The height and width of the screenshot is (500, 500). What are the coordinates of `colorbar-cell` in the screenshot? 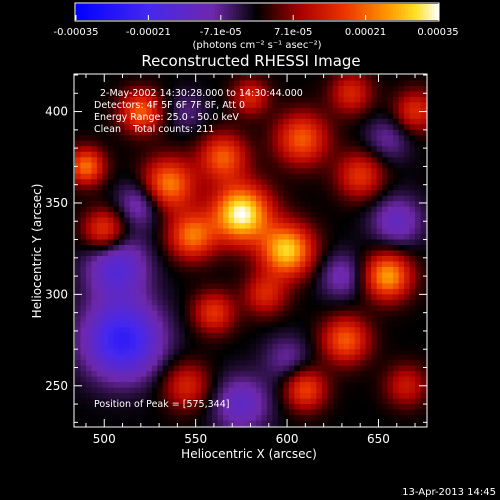 It's located at (421, 12).